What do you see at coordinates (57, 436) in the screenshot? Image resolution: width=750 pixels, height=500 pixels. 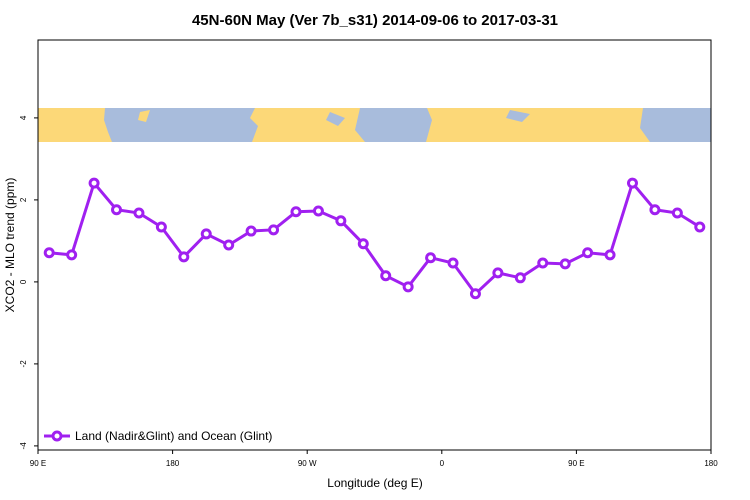 I see `legend-marker` at bounding box center [57, 436].